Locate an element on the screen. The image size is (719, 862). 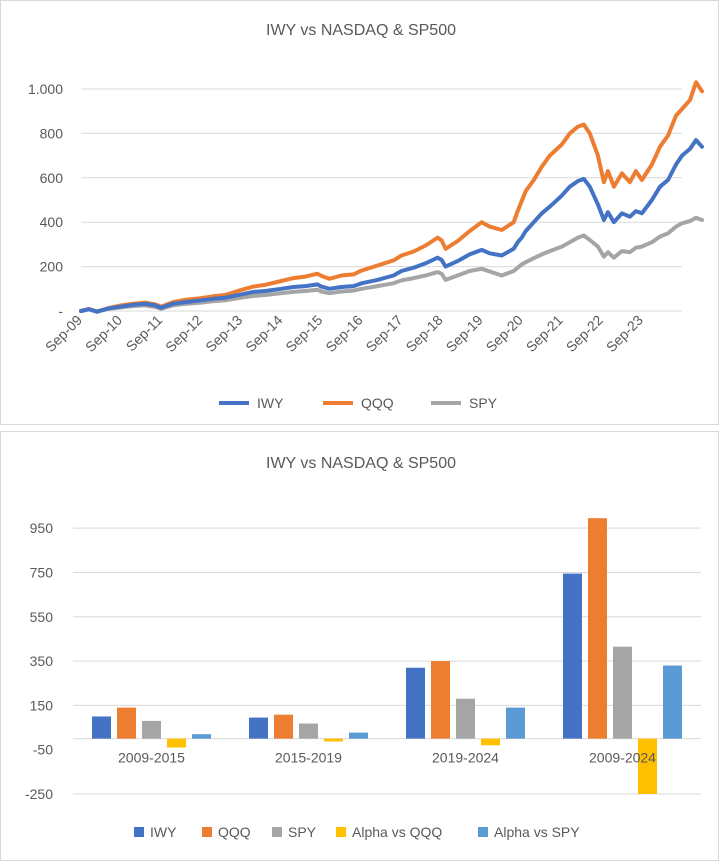
bar-category-label: 2009-2015 is located at coordinates (151, 758).